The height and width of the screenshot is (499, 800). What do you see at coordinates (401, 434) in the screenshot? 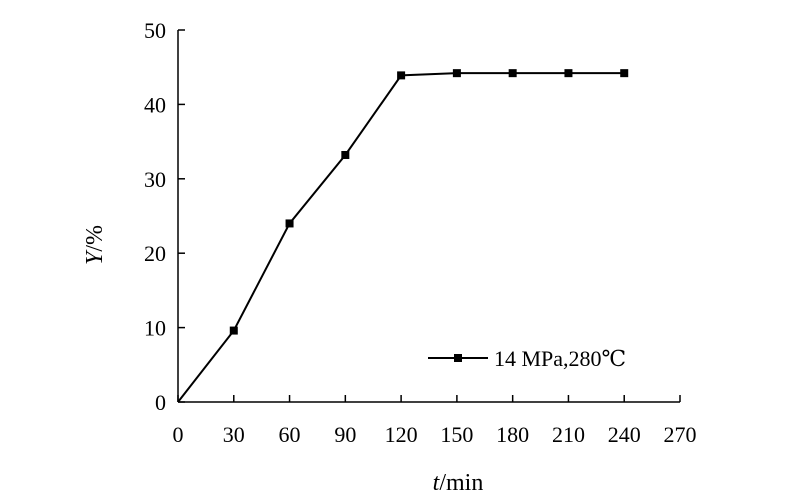
I see `x-tick-label: 120` at bounding box center [401, 434].